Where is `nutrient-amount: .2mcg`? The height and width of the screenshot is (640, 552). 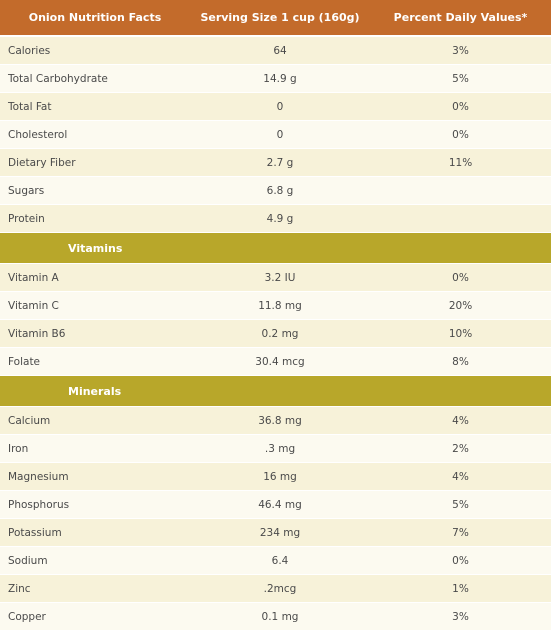 nutrient-amount: .2mcg is located at coordinates (280, 588).